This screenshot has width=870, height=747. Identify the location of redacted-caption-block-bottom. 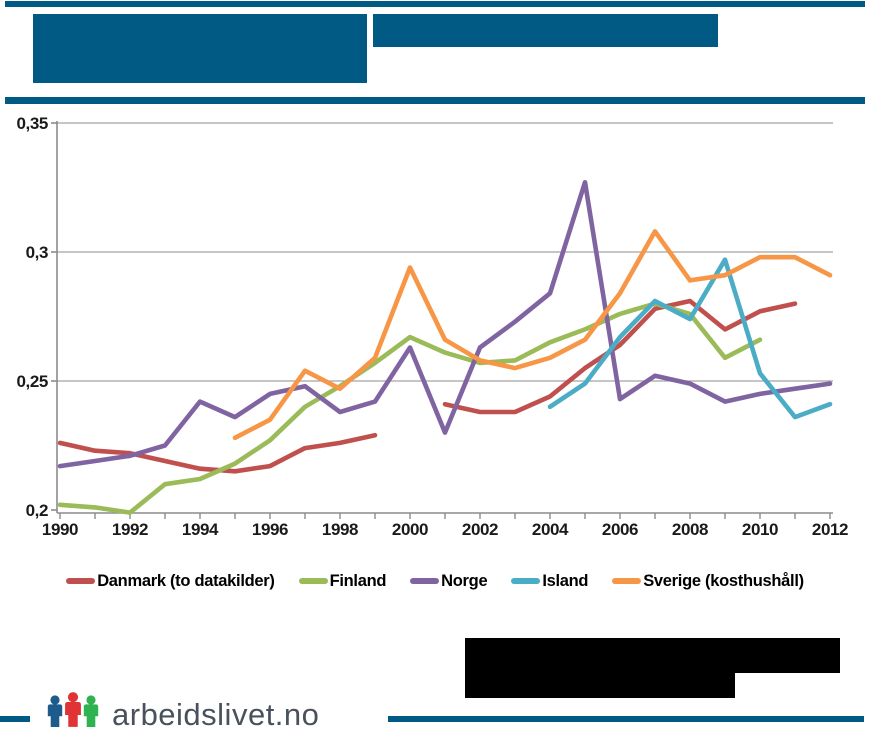
(600, 685).